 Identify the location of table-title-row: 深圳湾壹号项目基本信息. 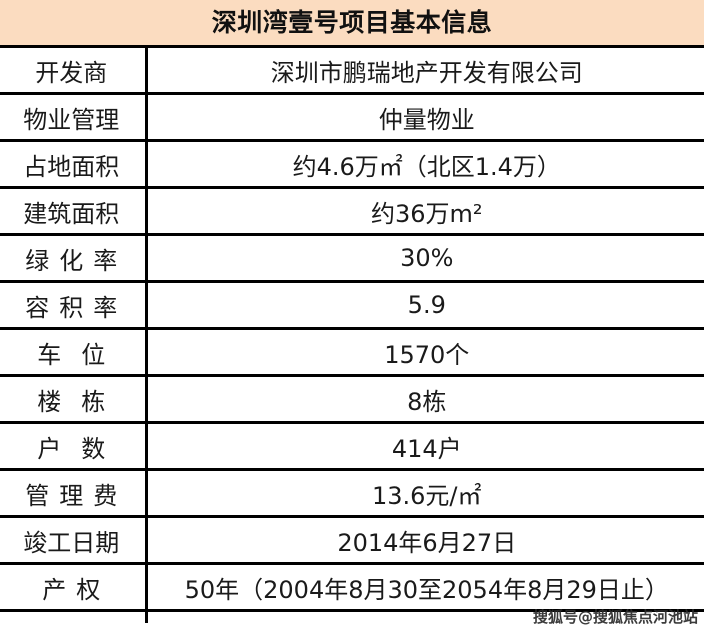
(352, 24).